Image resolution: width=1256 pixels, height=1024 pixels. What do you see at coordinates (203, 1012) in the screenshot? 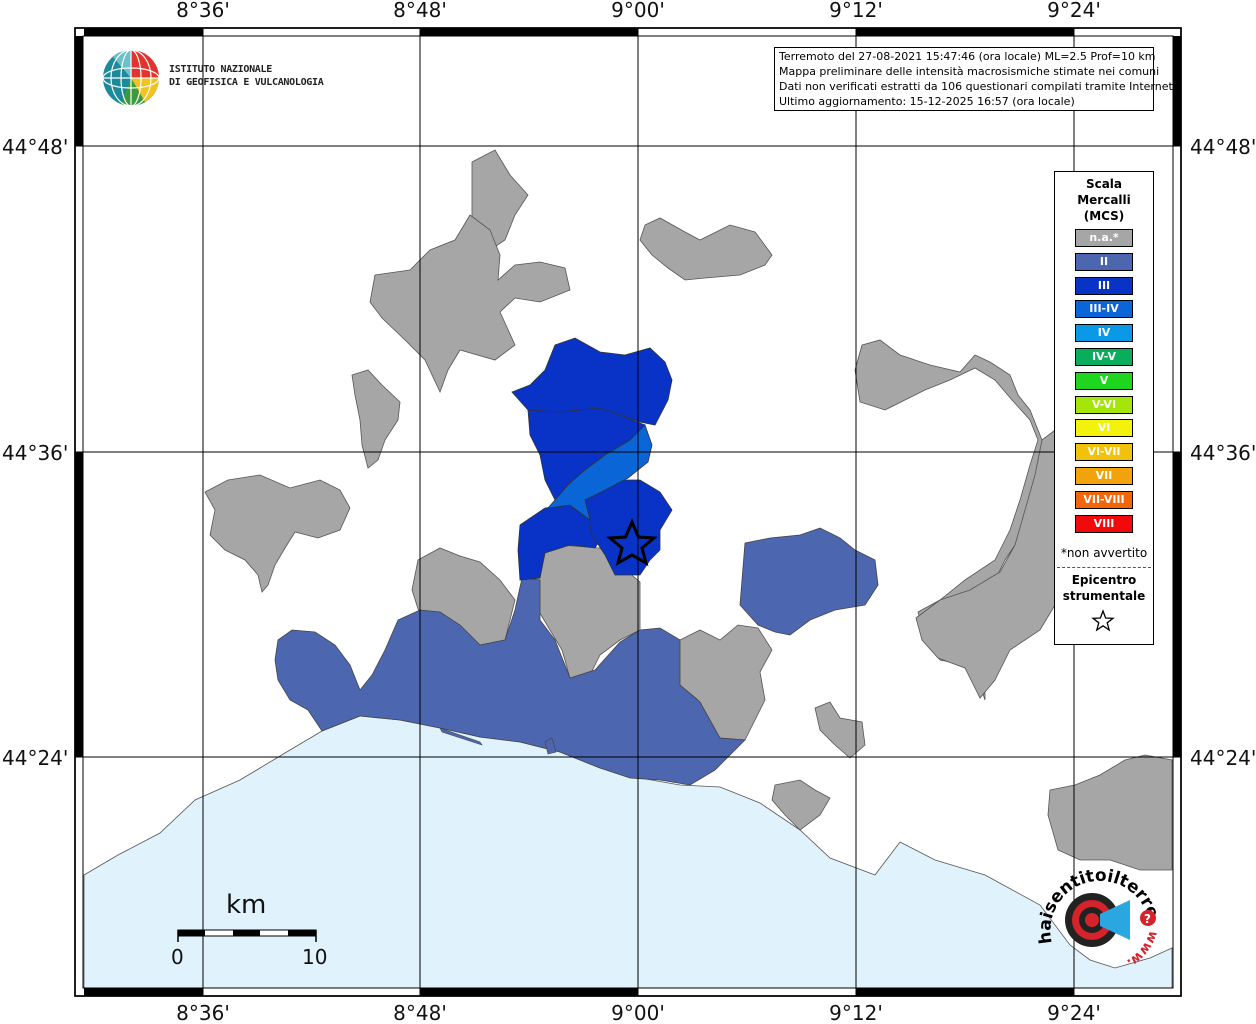
I see `lon-label-bottom: 8°36'` at bounding box center [203, 1012].